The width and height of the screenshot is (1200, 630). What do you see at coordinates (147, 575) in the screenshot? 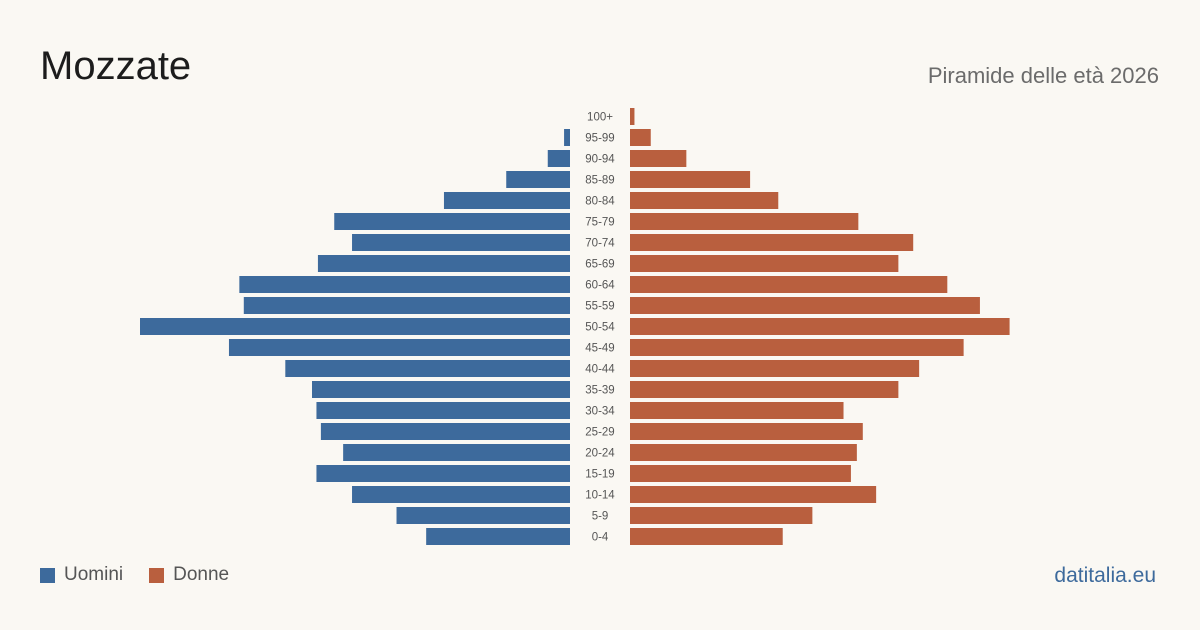
I see `chart-legend: Uomini Donne` at bounding box center [147, 575].